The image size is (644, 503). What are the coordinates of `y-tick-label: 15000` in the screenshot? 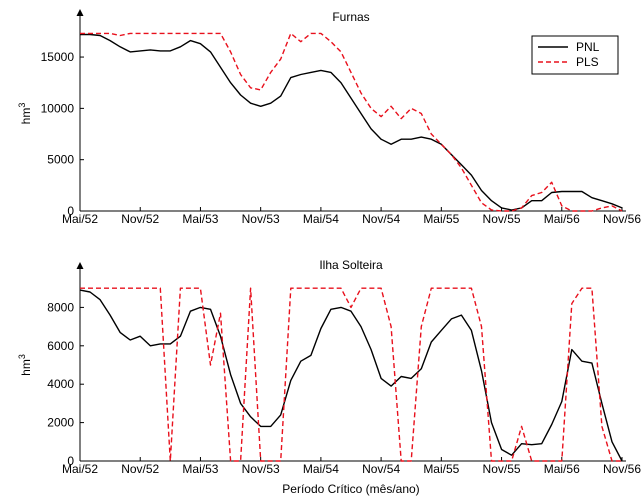 It's located at (58, 57).